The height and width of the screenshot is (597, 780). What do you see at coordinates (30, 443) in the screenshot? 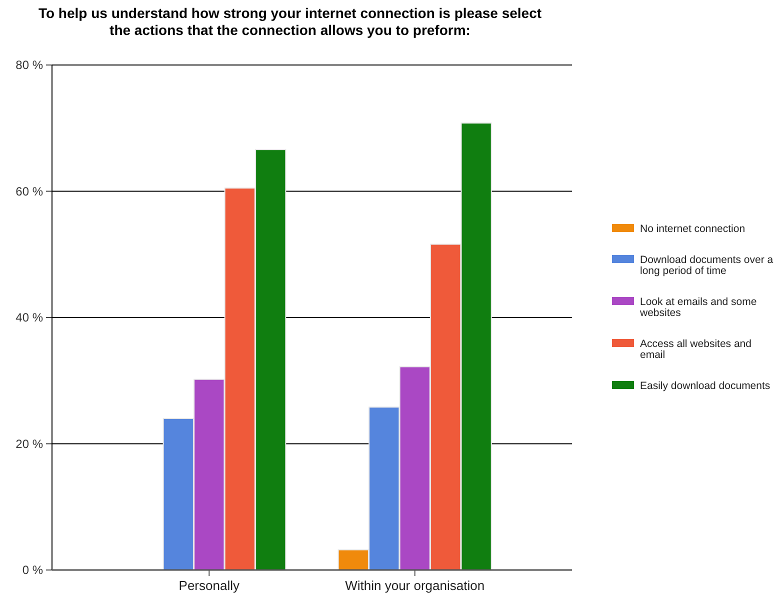
I see `y-tick-label: 20 %` at bounding box center [30, 443].